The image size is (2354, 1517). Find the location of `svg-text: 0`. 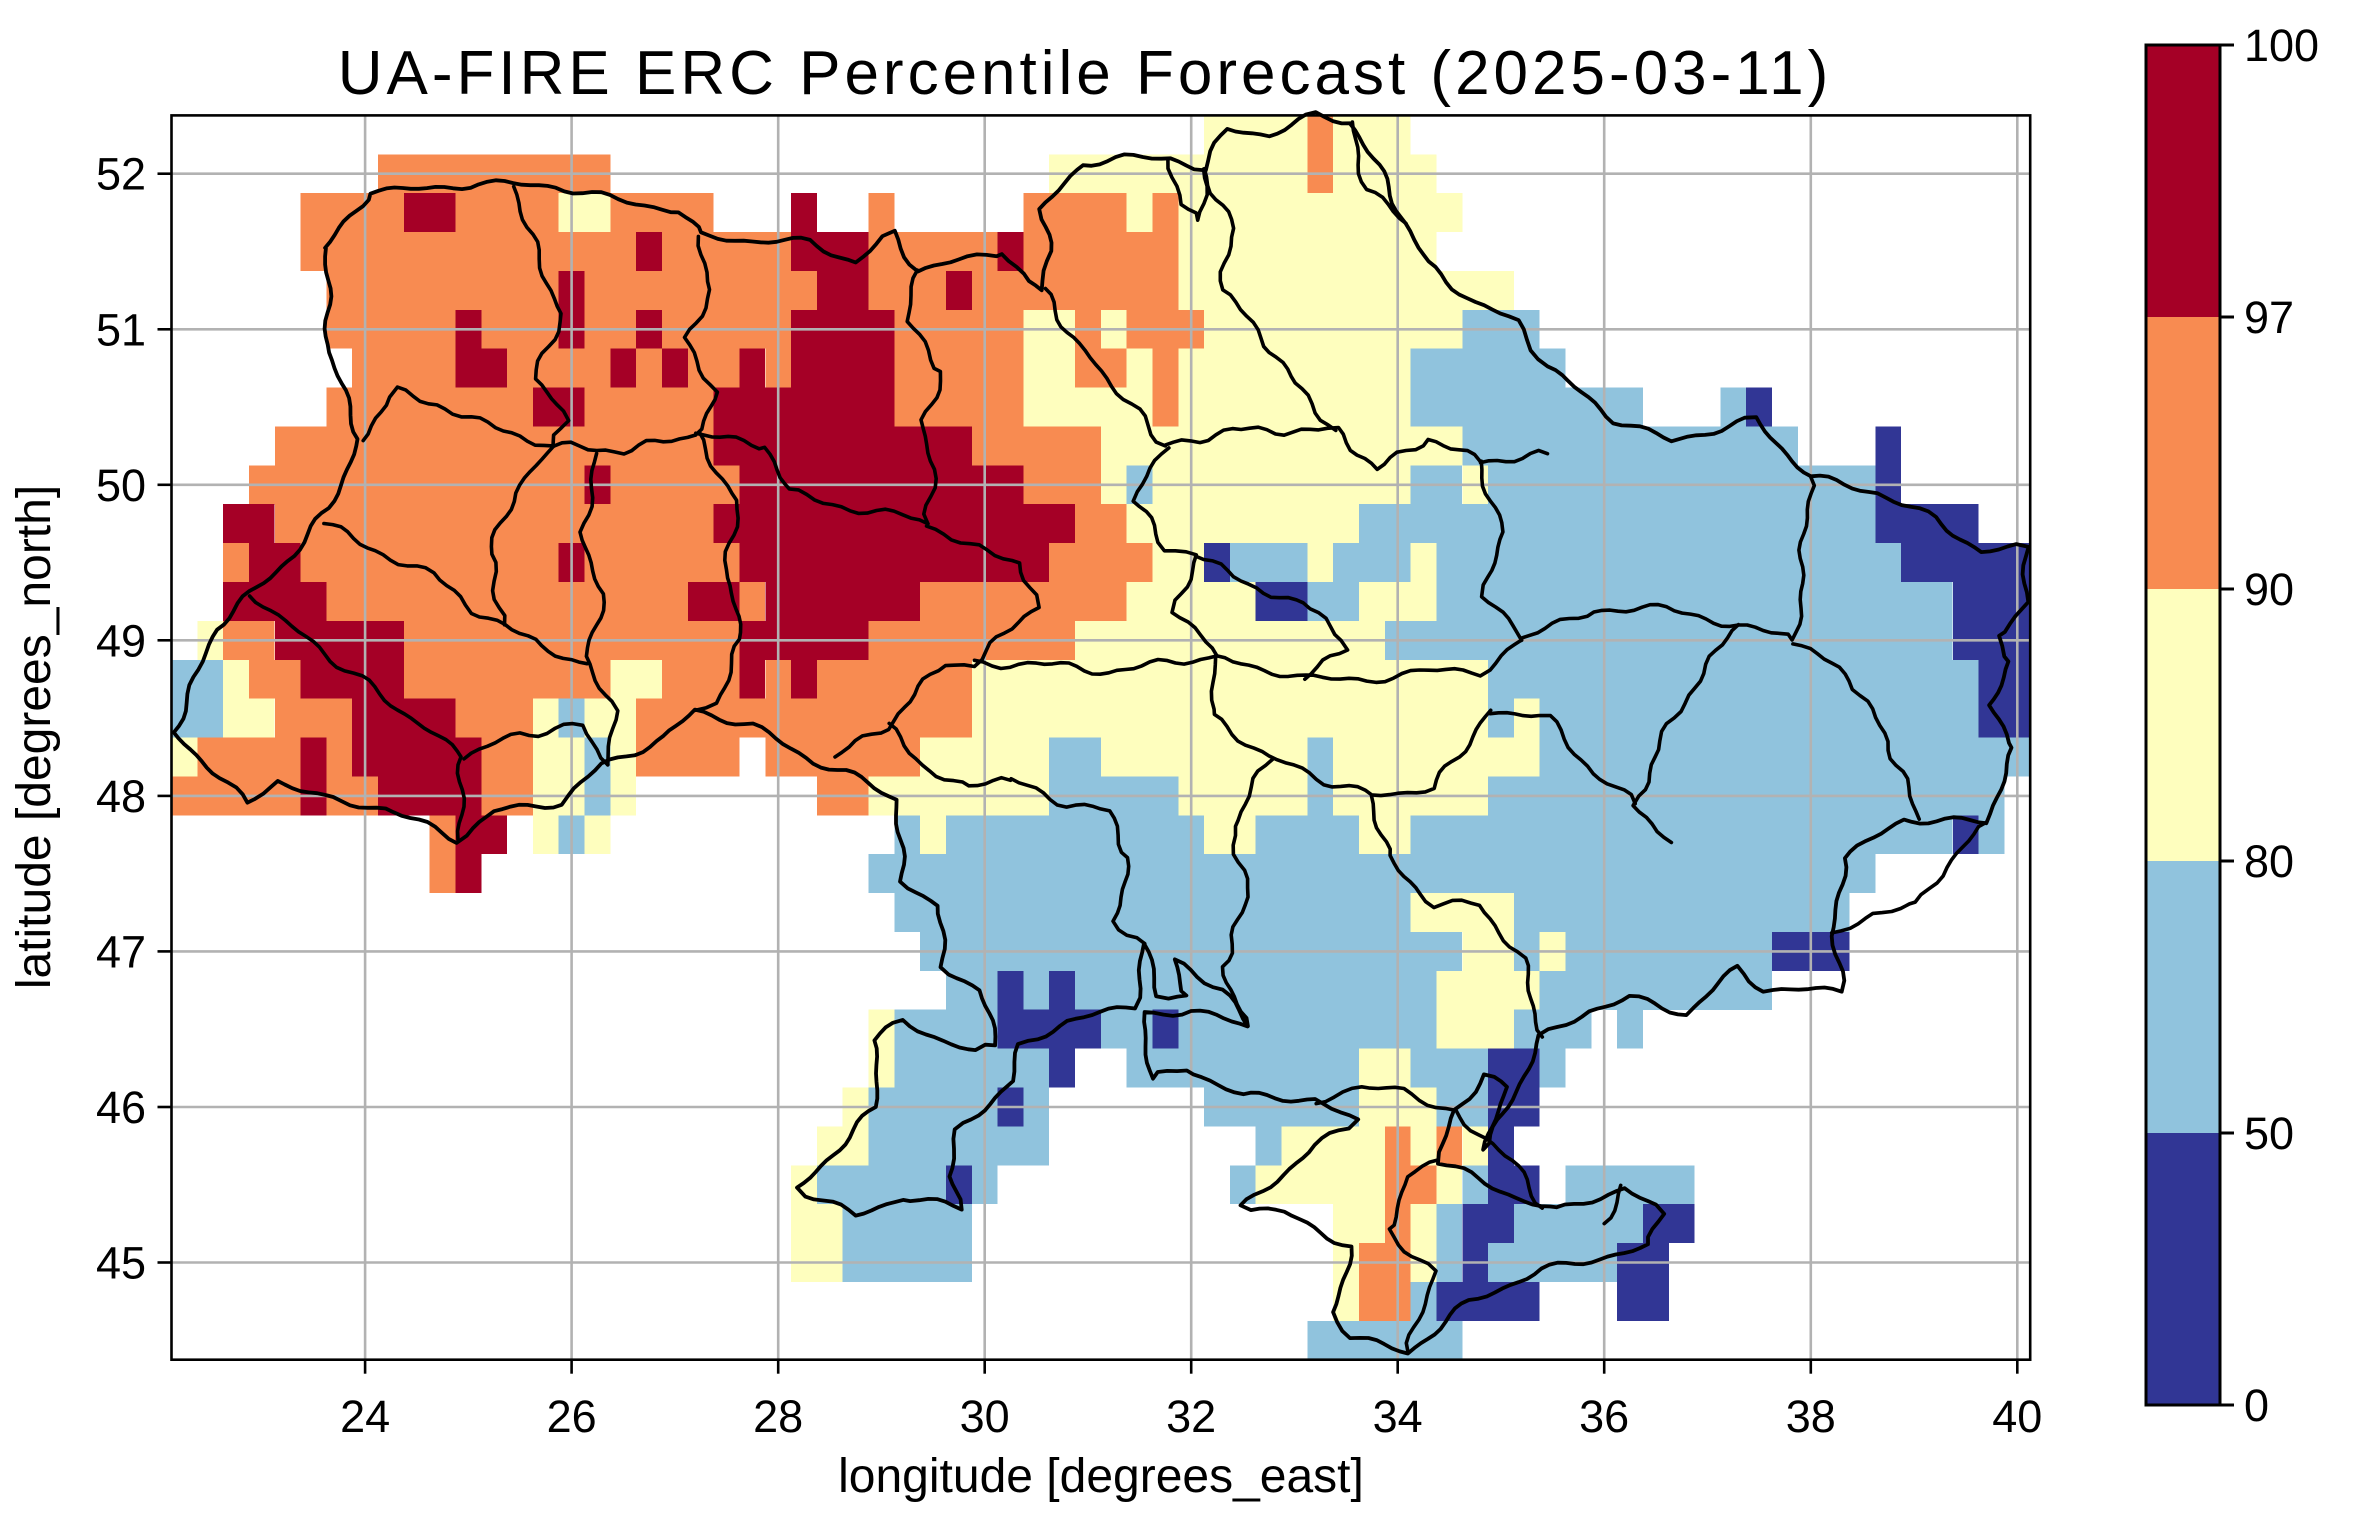

svg-text: 0 is located at coordinates (2256, 1405).